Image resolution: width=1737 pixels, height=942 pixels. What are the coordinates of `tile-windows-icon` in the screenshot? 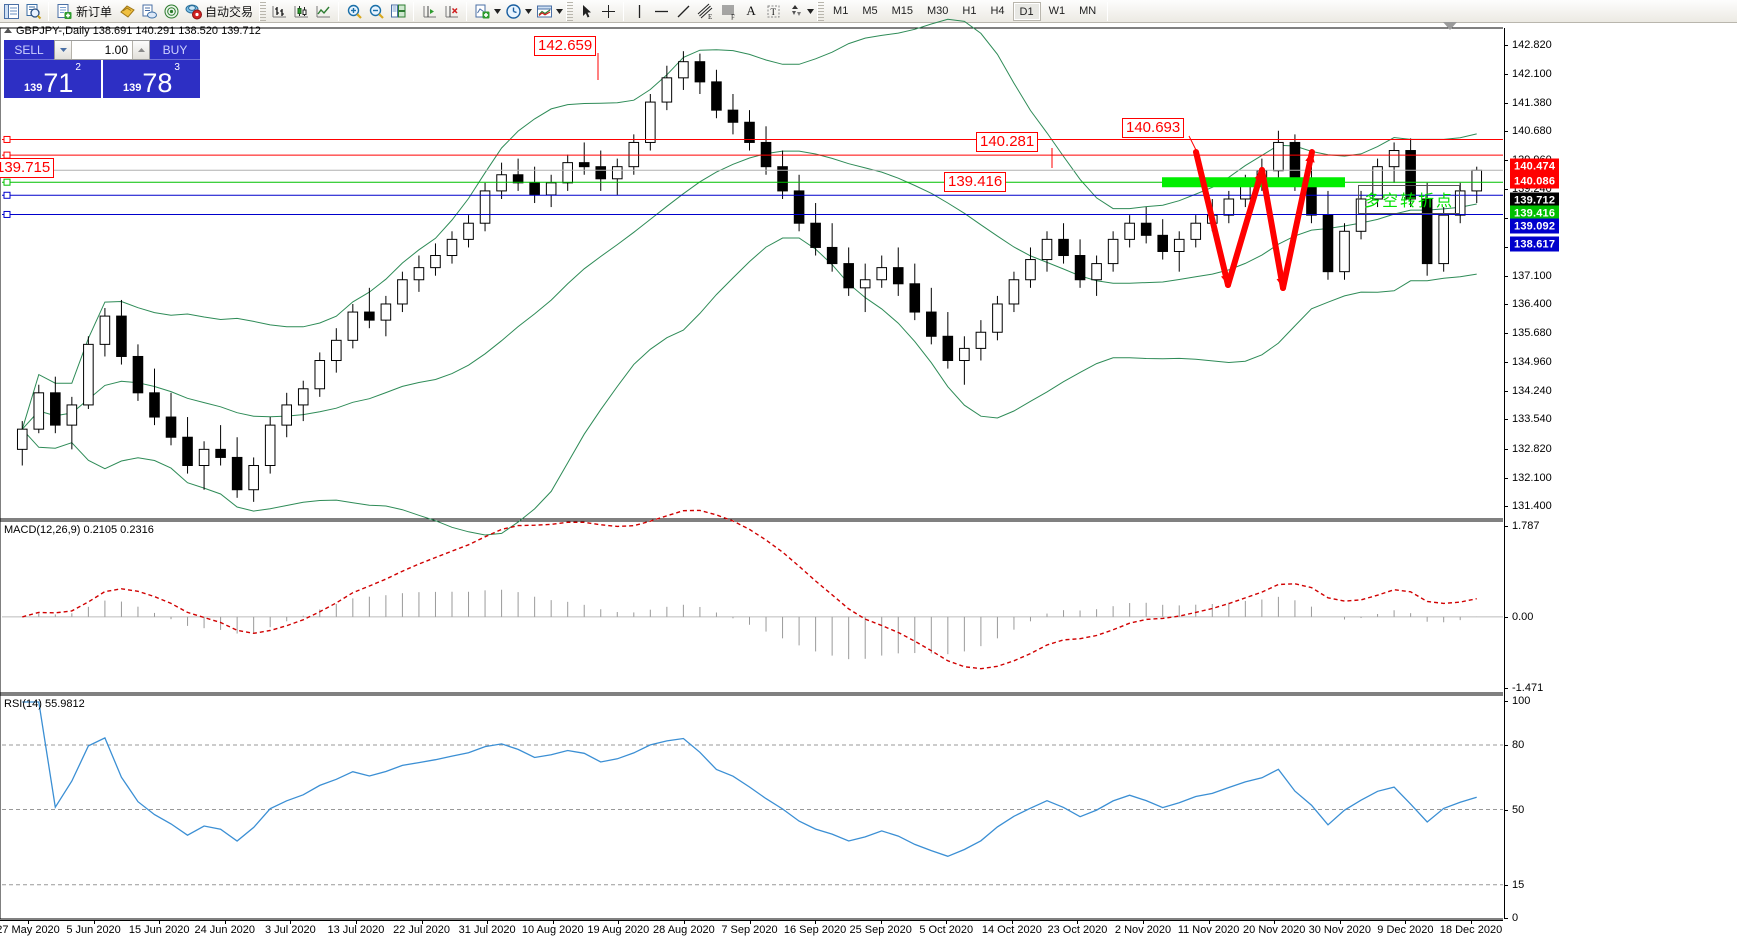 It's located at (398, 11).